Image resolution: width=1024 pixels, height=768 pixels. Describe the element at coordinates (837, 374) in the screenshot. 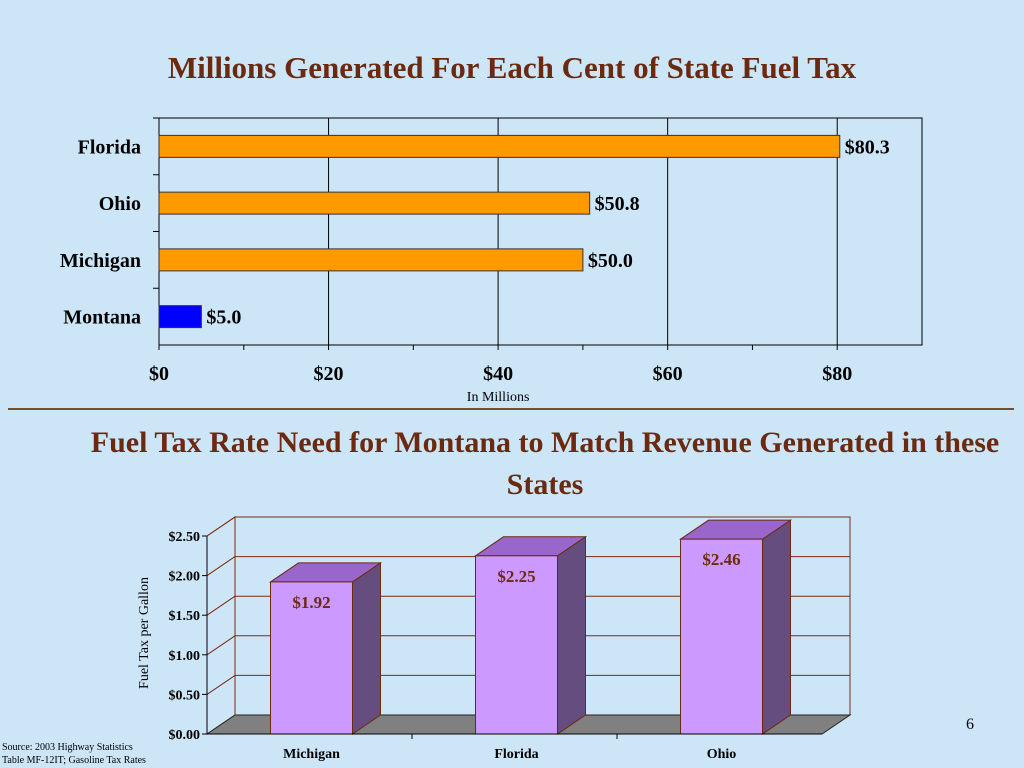

I see `x-tick-label: $80` at that location.